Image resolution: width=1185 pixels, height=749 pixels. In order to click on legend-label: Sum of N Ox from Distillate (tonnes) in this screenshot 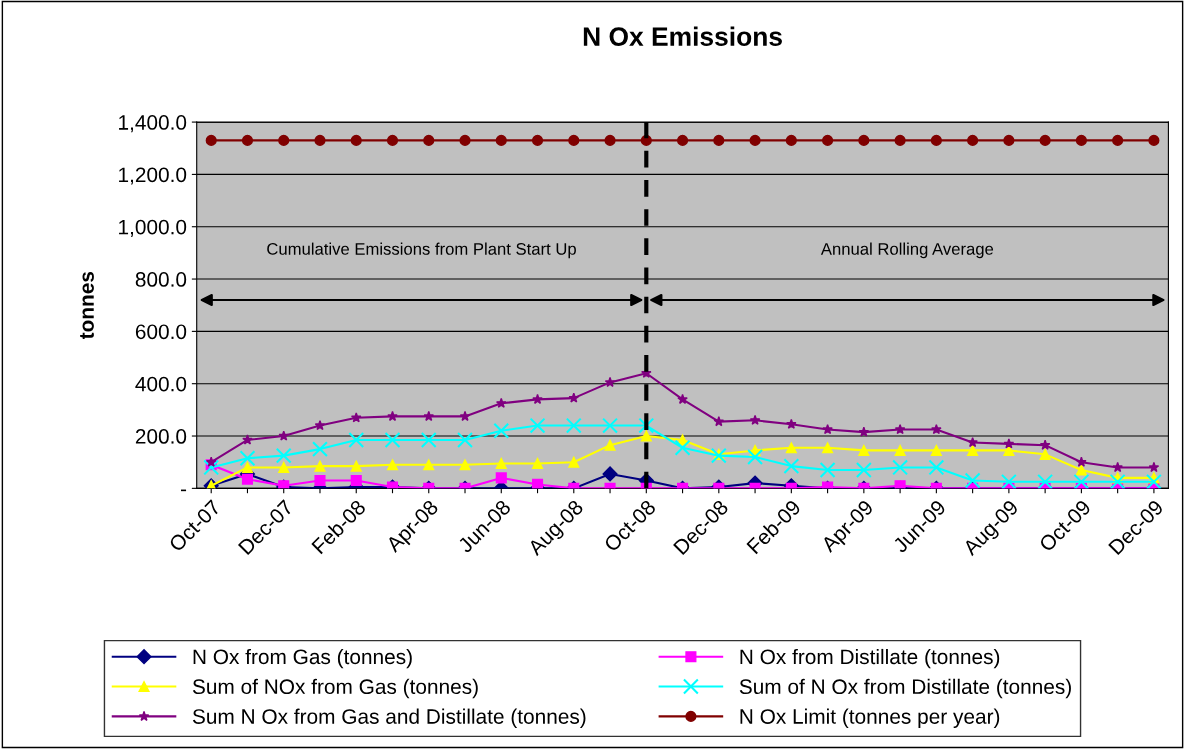, I will do `click(905, 688)`.